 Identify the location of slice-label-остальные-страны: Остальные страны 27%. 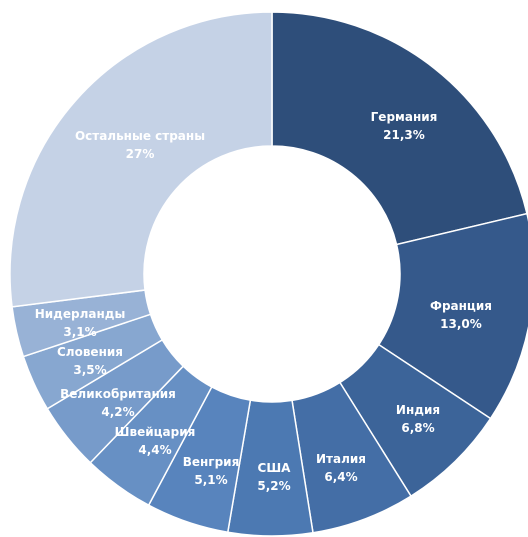
(140, 145).